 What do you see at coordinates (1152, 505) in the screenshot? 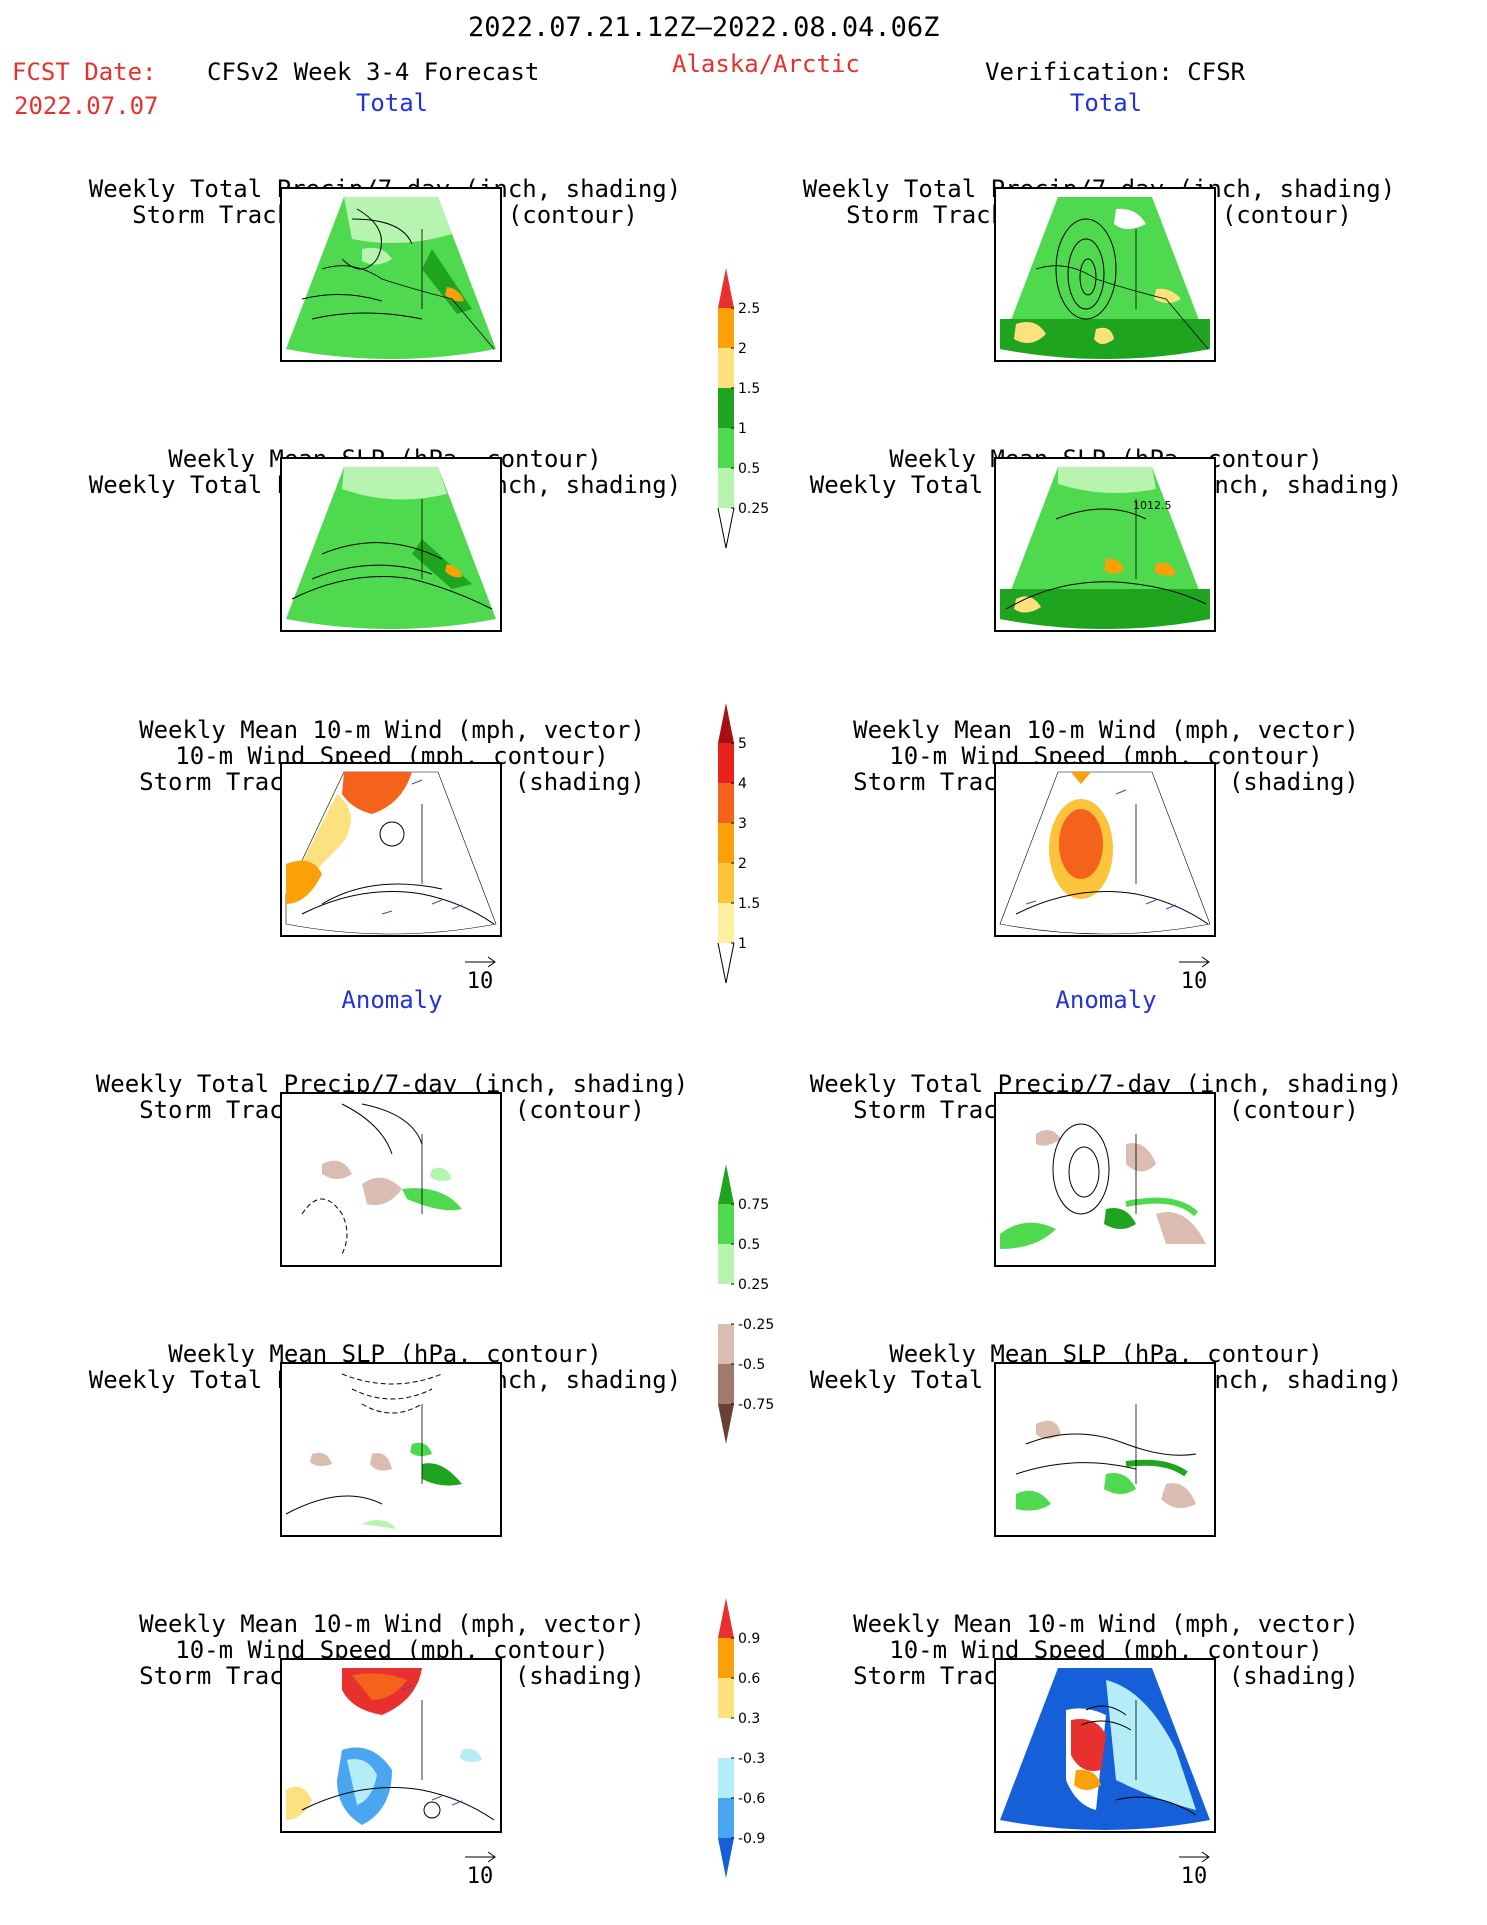
I see `contour-label: 1012.5` at bounding box center [1152, 505].